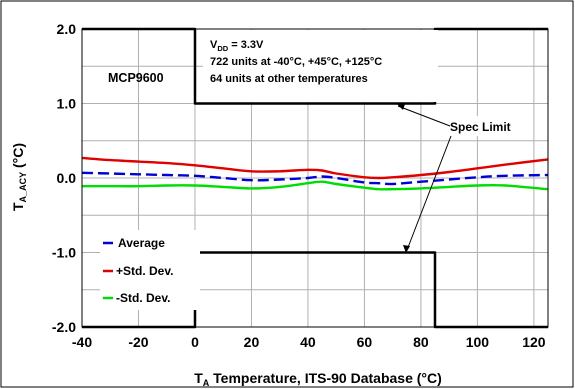 The width and height of the screenshot is (575, 389). I want to click on legend-item-average: Average, so click(134, 243).